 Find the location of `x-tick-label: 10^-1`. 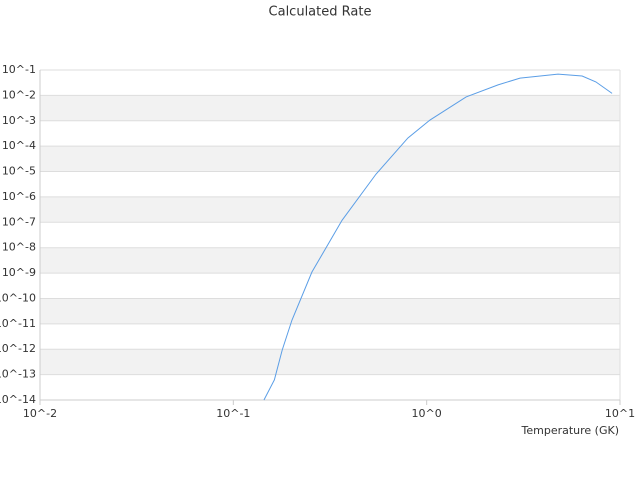

x-tick-label: 10^-1 is located at coordinates (233, 413).